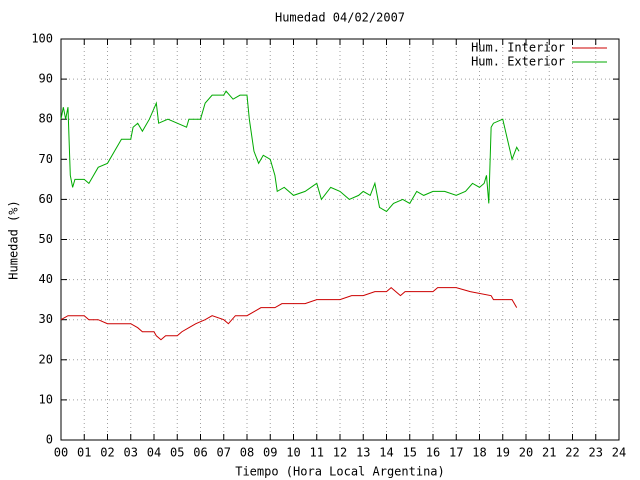  What do you see at coordinates (49, 440) in the screenshot?
I see `y-tick-label: 0` at bounding box center [49, 440].